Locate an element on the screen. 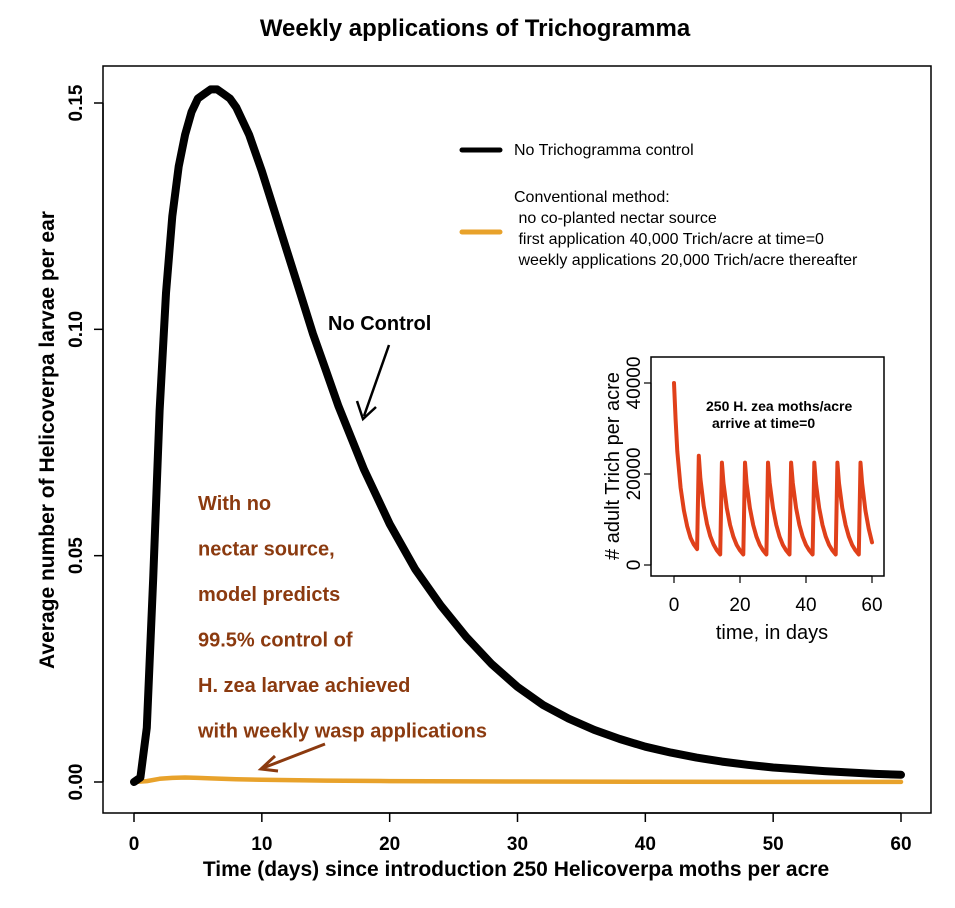  x-tick-label: 20 is located at coordinates (389, 844).